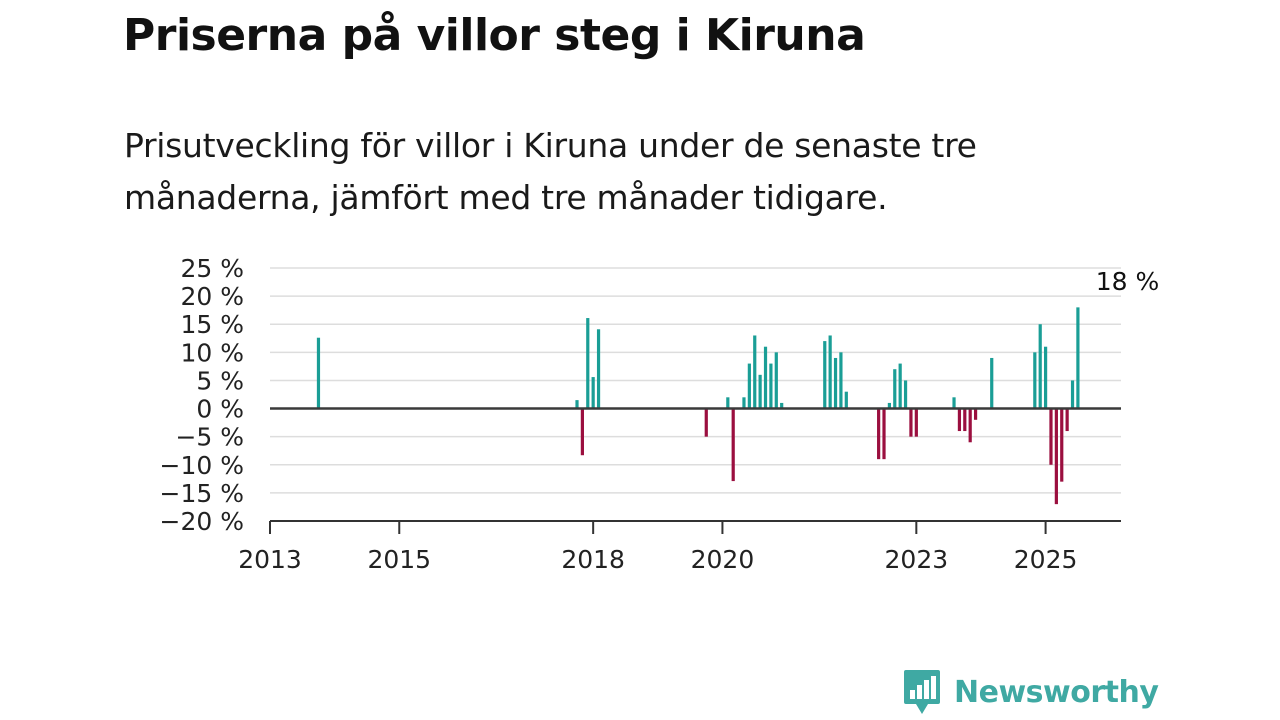  I want to click on y-tick-label: 15 %, so click(212, 324).